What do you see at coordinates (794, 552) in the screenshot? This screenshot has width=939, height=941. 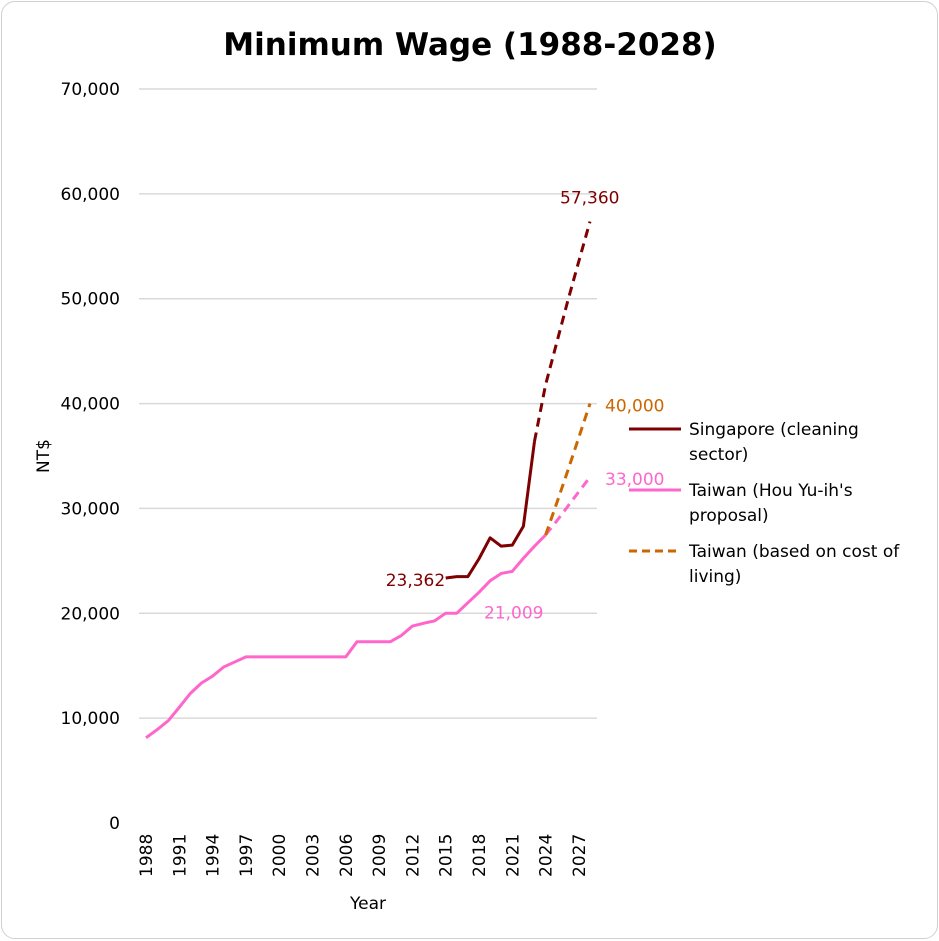 I see `legend-label: Taiwan (based on cost of` at bounding box center [794, 552].